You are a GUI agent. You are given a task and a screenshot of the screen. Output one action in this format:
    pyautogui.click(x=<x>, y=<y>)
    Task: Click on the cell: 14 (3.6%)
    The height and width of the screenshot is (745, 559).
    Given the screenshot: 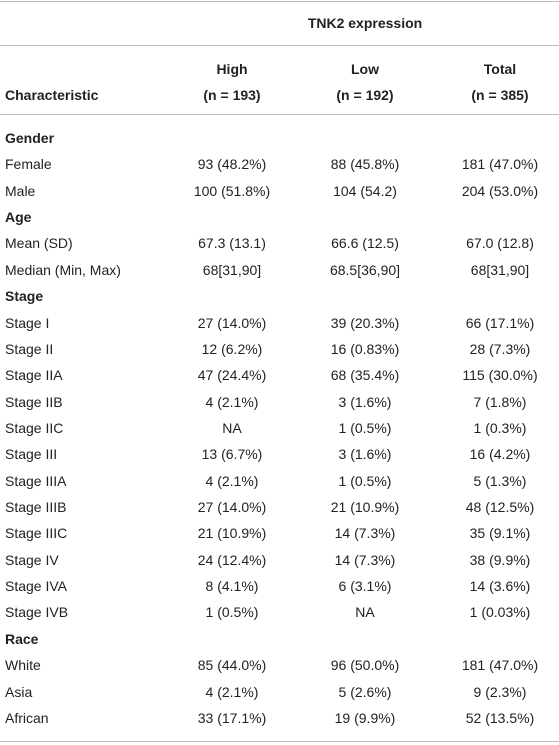 What is the action you would take?
    pyautogui.click(x=500, y=586)
    